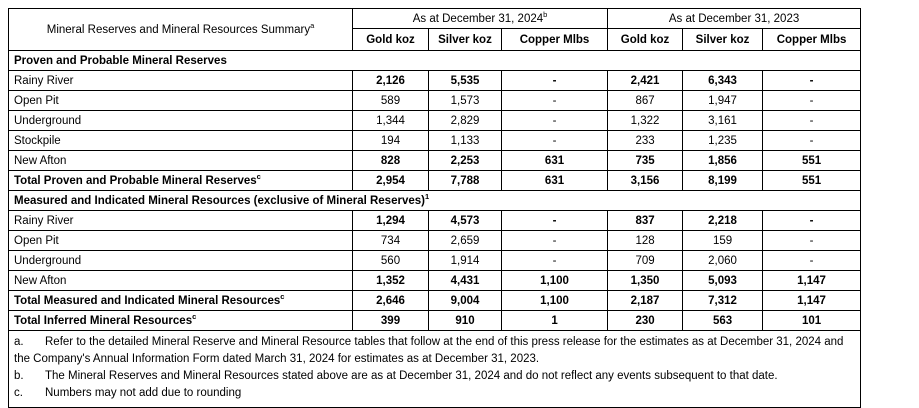  What do you see at coordinates (645, 120) in the screenshot?
I see `value-cell: 1,322` at bounding box center [645, 120].